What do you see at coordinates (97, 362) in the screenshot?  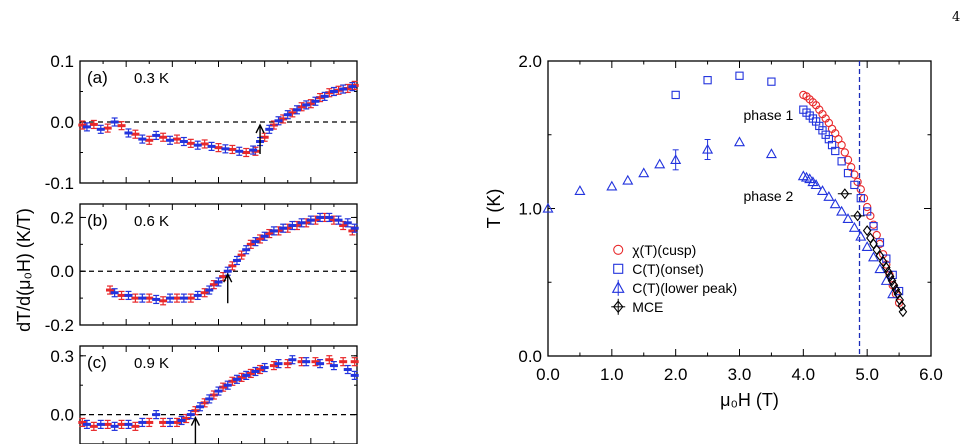 I see `panel-label: (c)` at bounding box center [97, 362].